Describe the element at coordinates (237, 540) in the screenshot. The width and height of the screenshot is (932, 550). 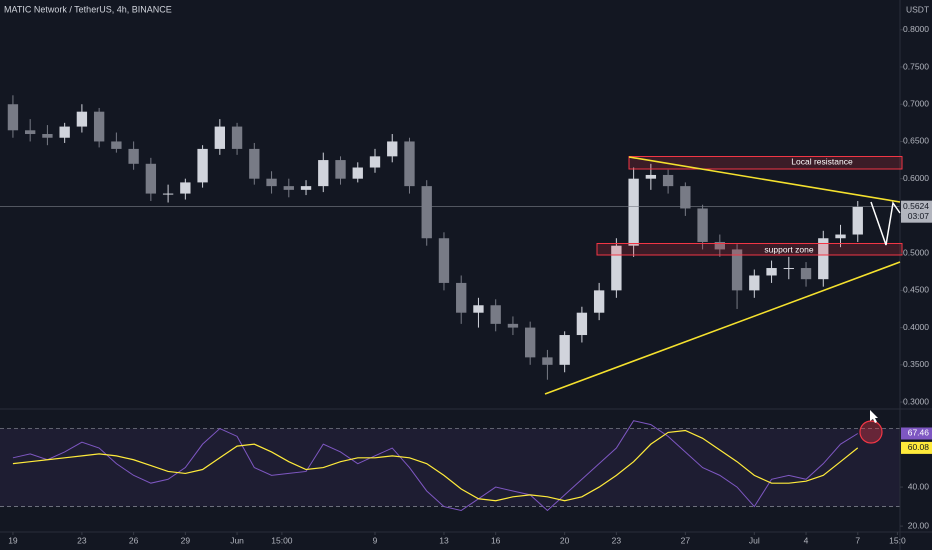
I see `x-tick-label: Jun` at that location.